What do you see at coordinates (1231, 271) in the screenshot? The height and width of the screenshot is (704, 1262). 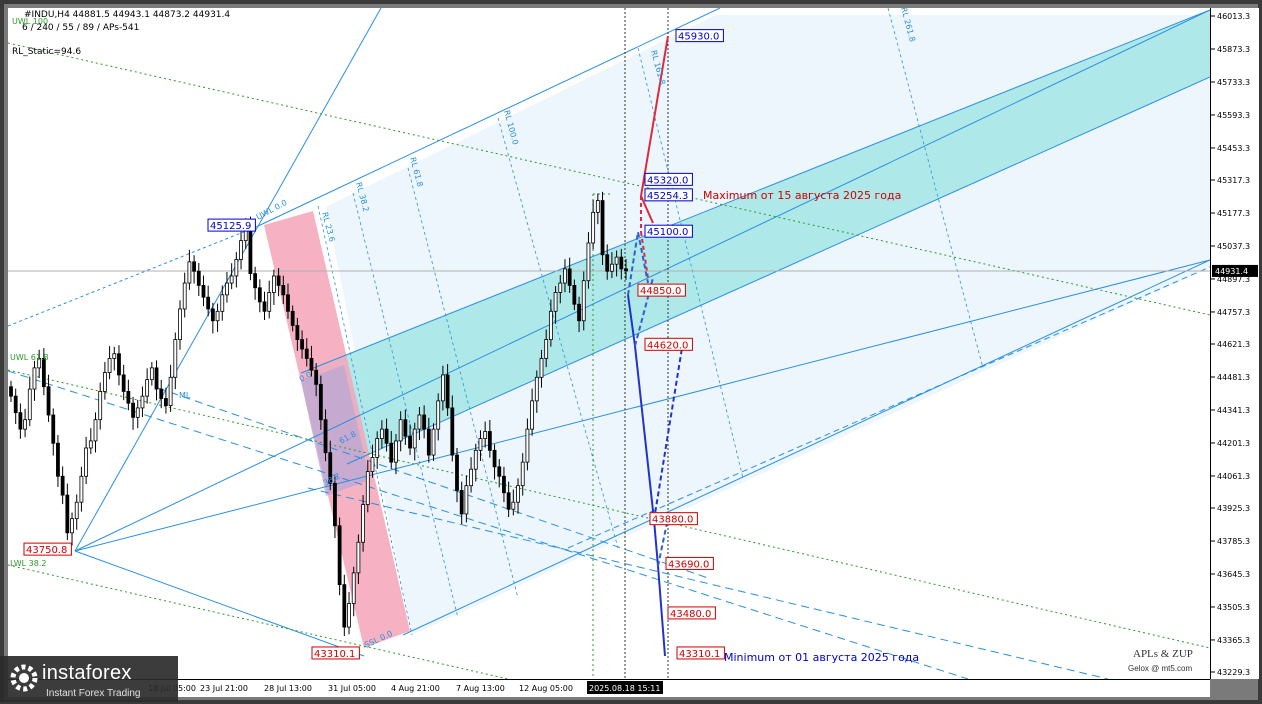 I see `current-price-label: 44931.4` at bounding box center [1231, 271].